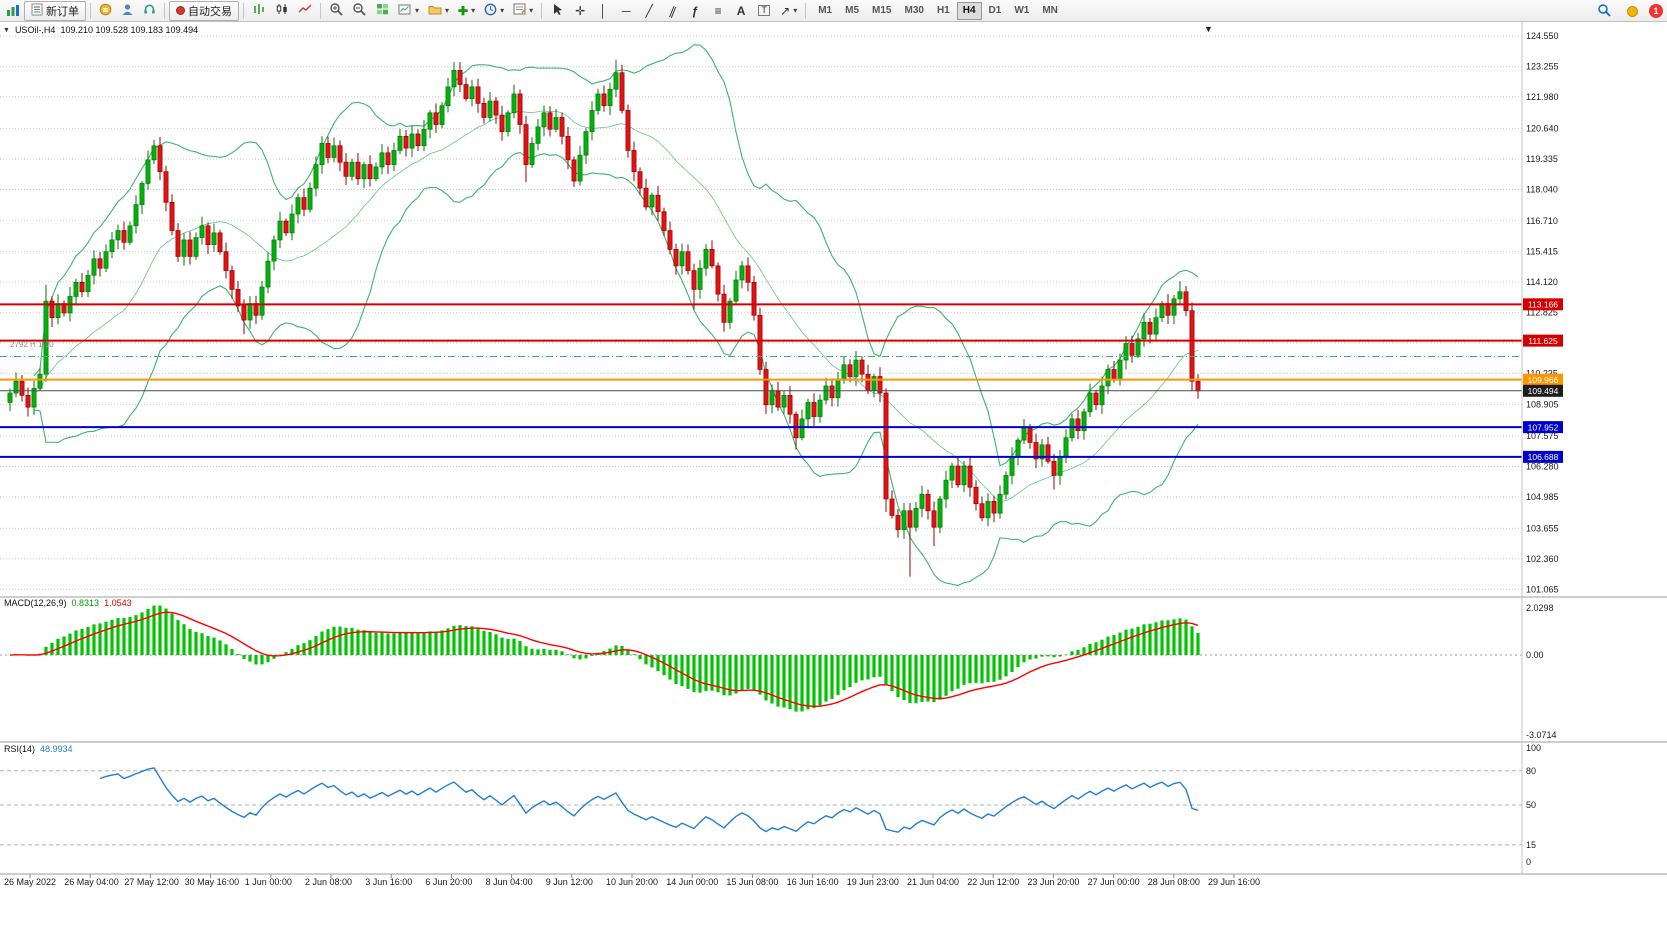 The image size is (1667, 940). Describe the element at coordinates (1114, 882) in the screenshot. I see `time-axis-label: 27 Jun 00:00` at that location.